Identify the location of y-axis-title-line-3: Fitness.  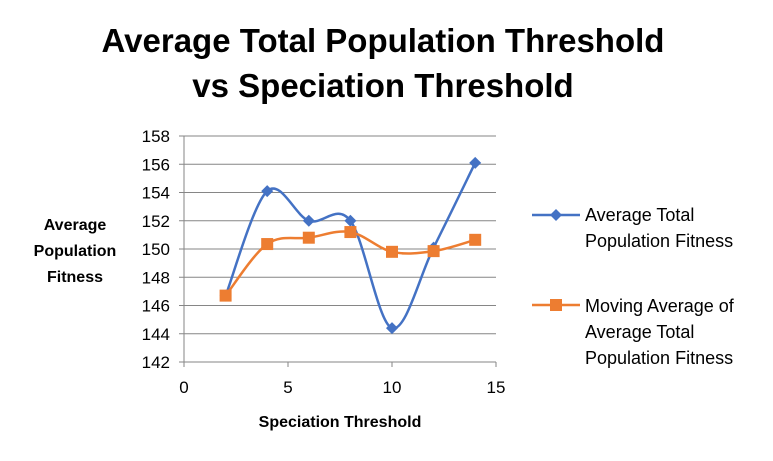
(75, 277).